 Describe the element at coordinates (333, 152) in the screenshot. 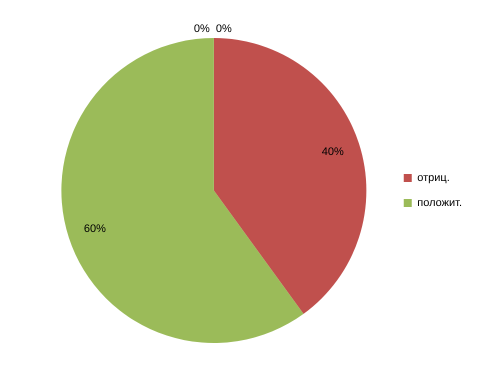

I see `data-label: 40%` at that location.